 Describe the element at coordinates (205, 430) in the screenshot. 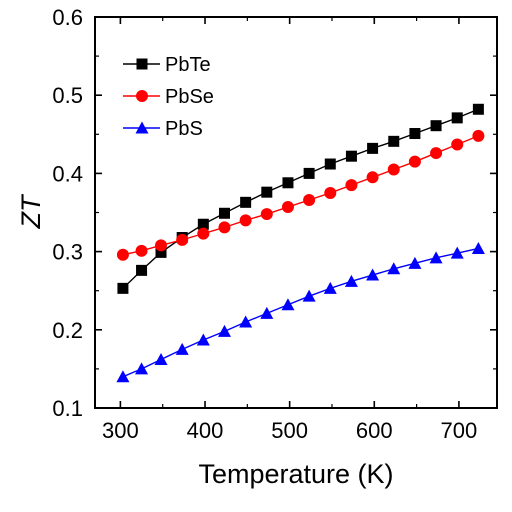

I see `x-tick-label: 400` at that location.